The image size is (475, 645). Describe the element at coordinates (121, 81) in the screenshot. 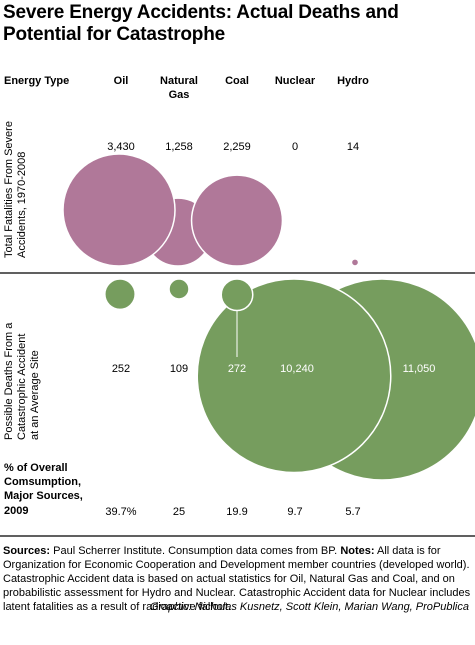

I see `category-header-oil: Oil` at that location.